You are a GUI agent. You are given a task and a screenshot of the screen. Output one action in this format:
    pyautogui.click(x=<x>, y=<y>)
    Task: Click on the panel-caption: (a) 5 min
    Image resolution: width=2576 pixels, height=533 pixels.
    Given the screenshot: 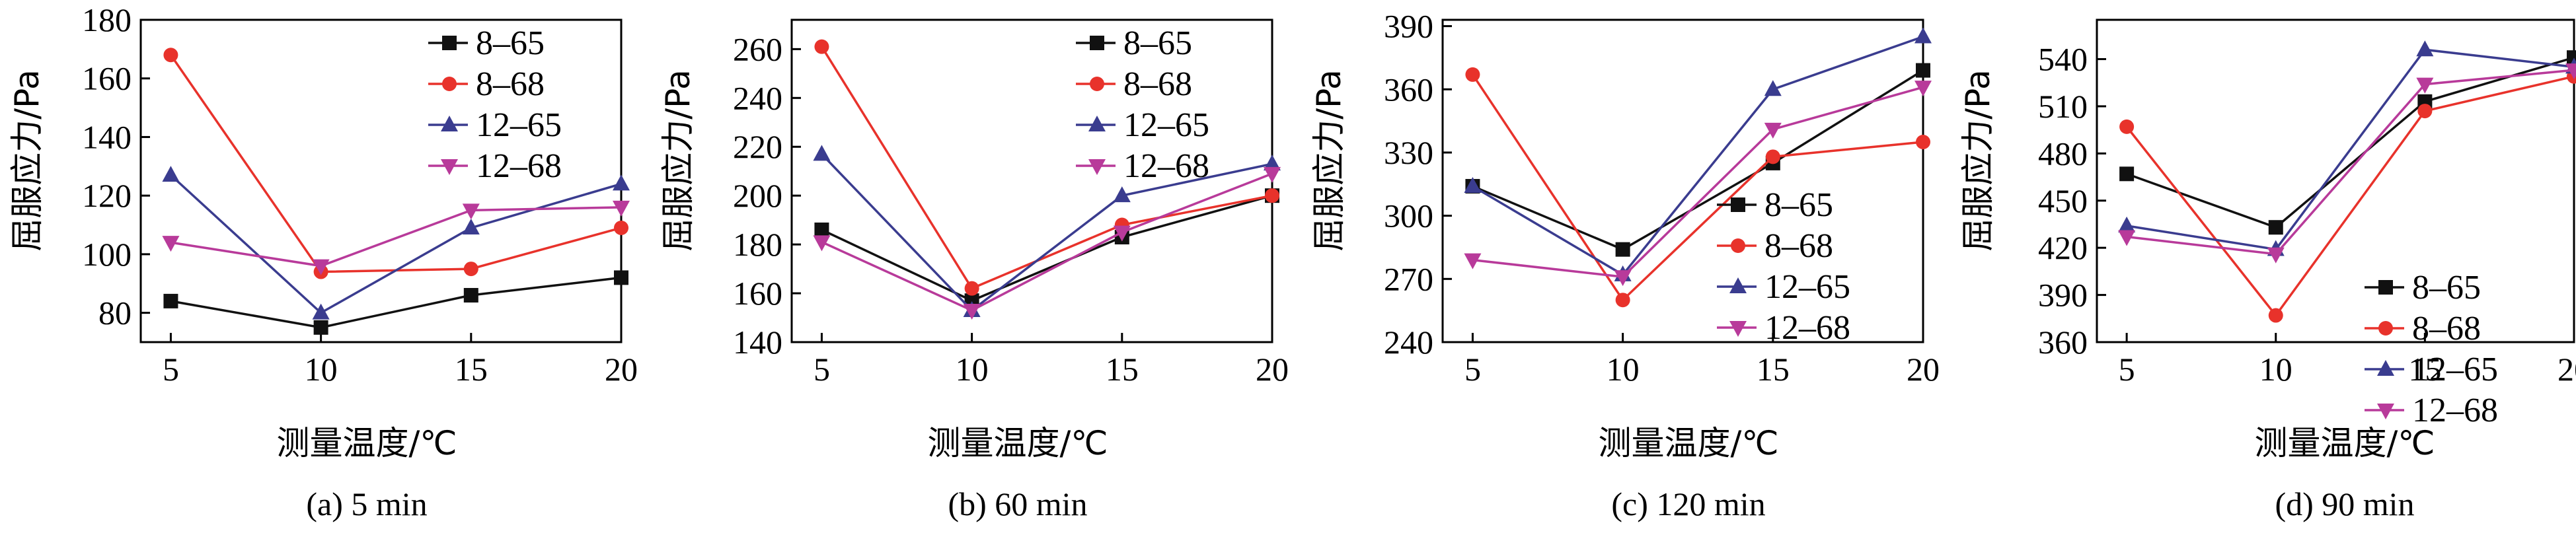 What is the action you would take?
    pyautogui.click(x=366, y=503)
    